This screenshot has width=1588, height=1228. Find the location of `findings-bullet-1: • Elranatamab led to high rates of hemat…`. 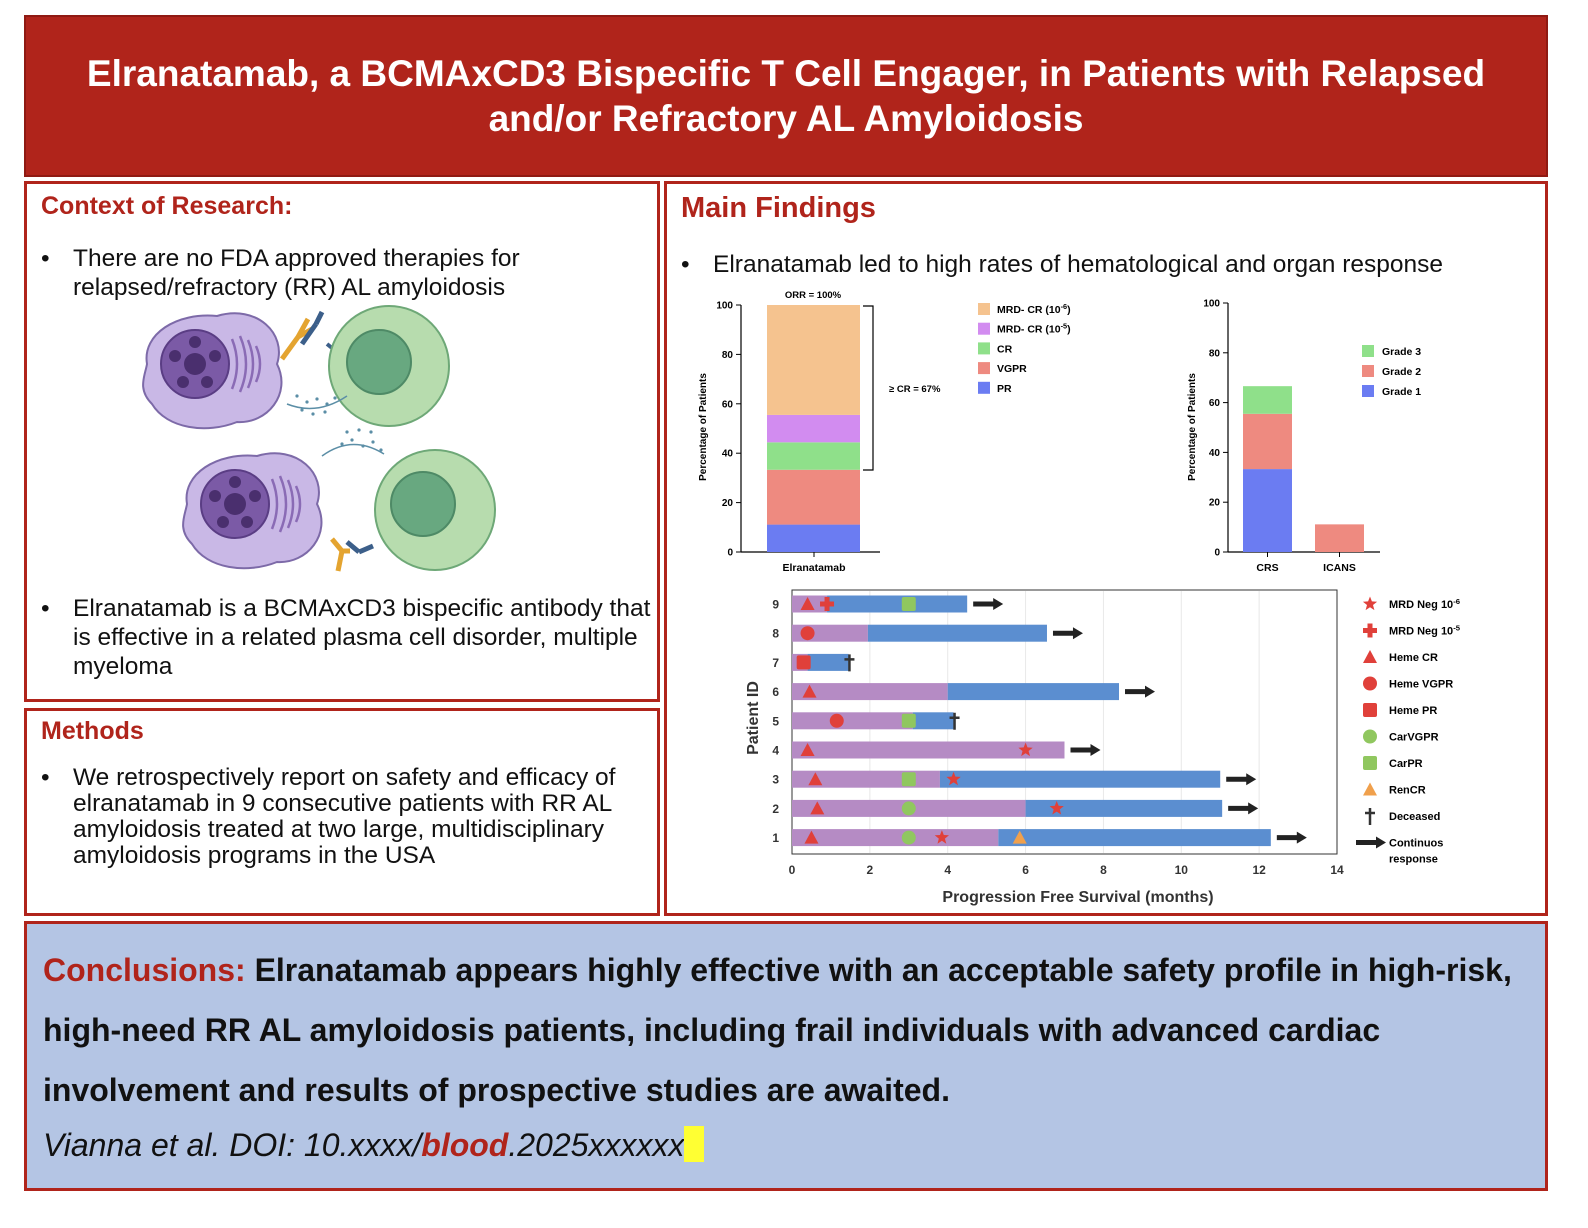

findings-bullet-1: • Elranatamab led to high rates of hemat… is located at coordinates (1062, 264).